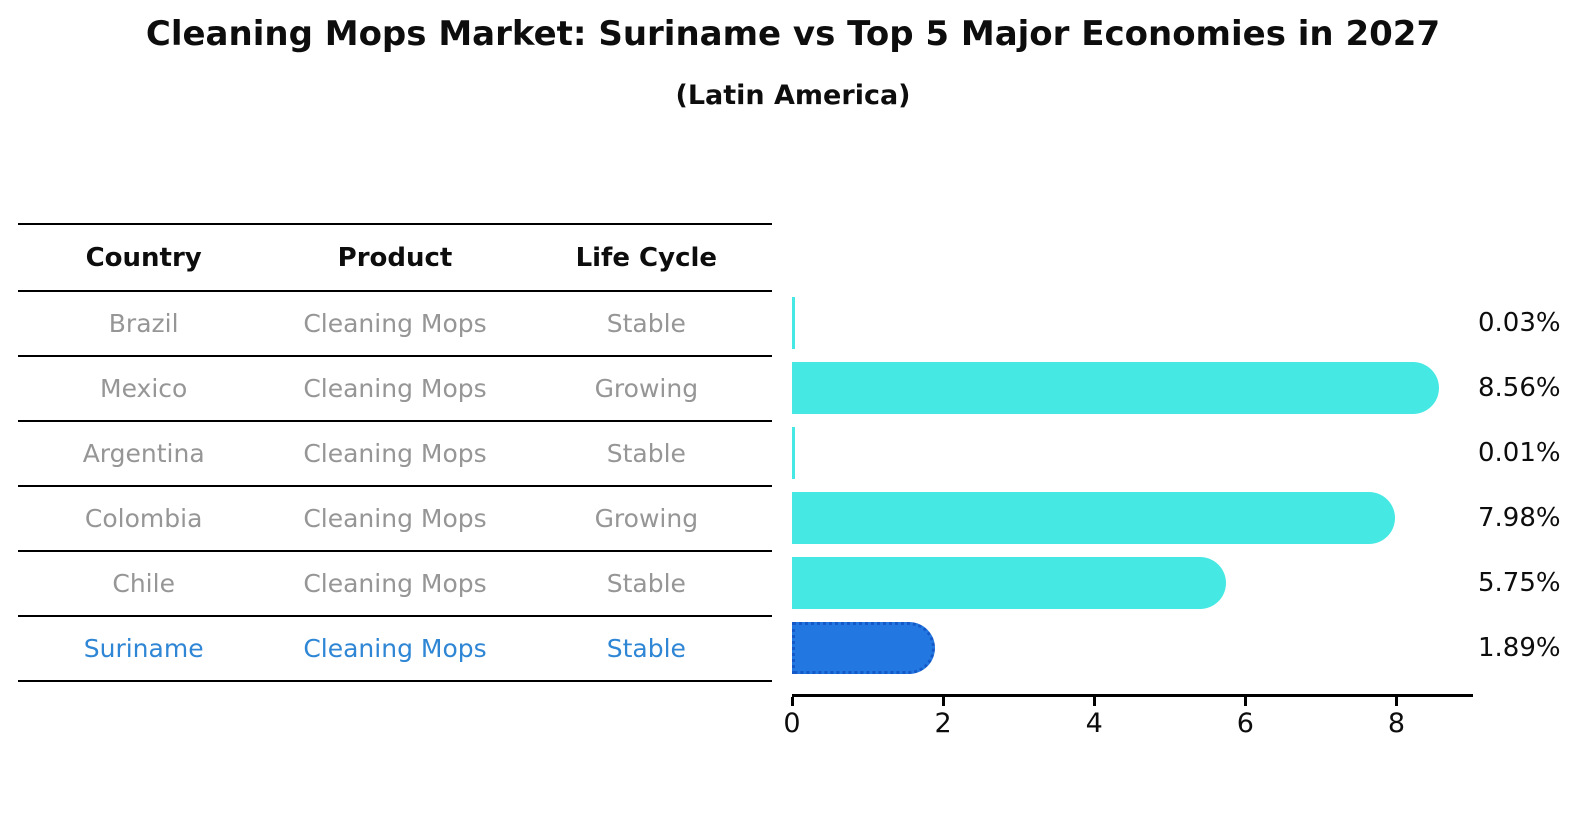 The height and width of the screenshot is (823, 1586). Describe the element at coordinates (143, 257) in the screenshot. I see `column-header-country: Country` at that location.